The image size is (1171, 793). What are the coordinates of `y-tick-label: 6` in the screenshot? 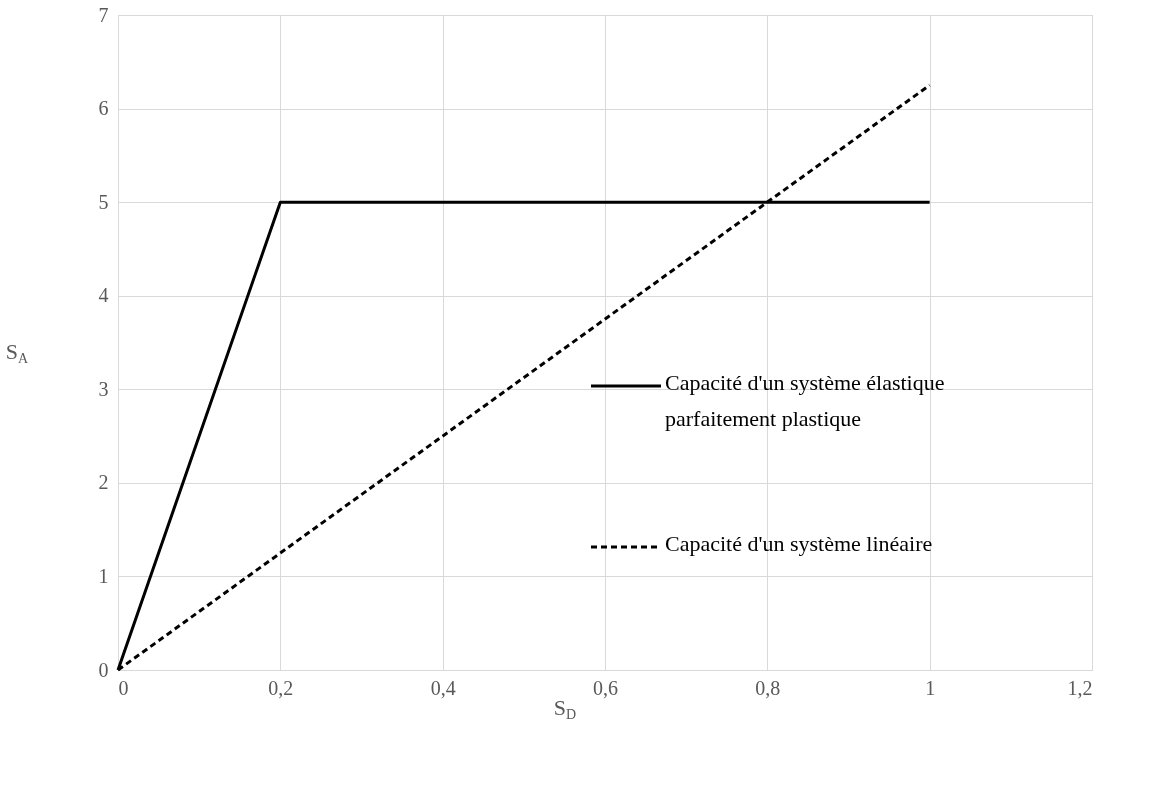 It's located at (103, 108).